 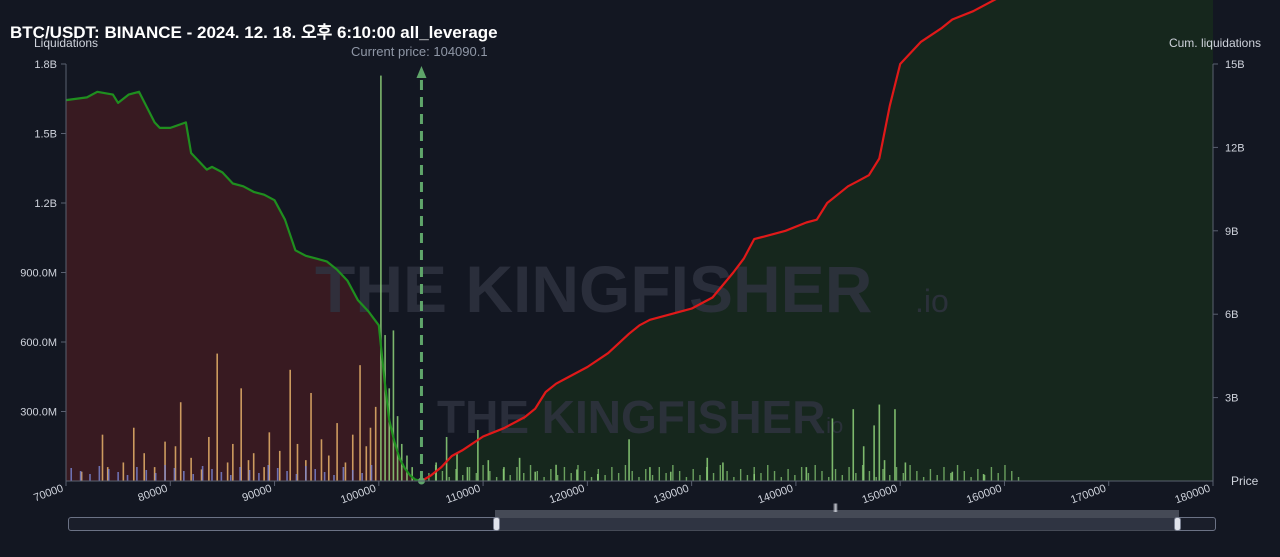 What do you see at coordinates (45, 135) in the screenshot?
I see `left-tick-label: 1.5B` at bounding box center [45, 135].